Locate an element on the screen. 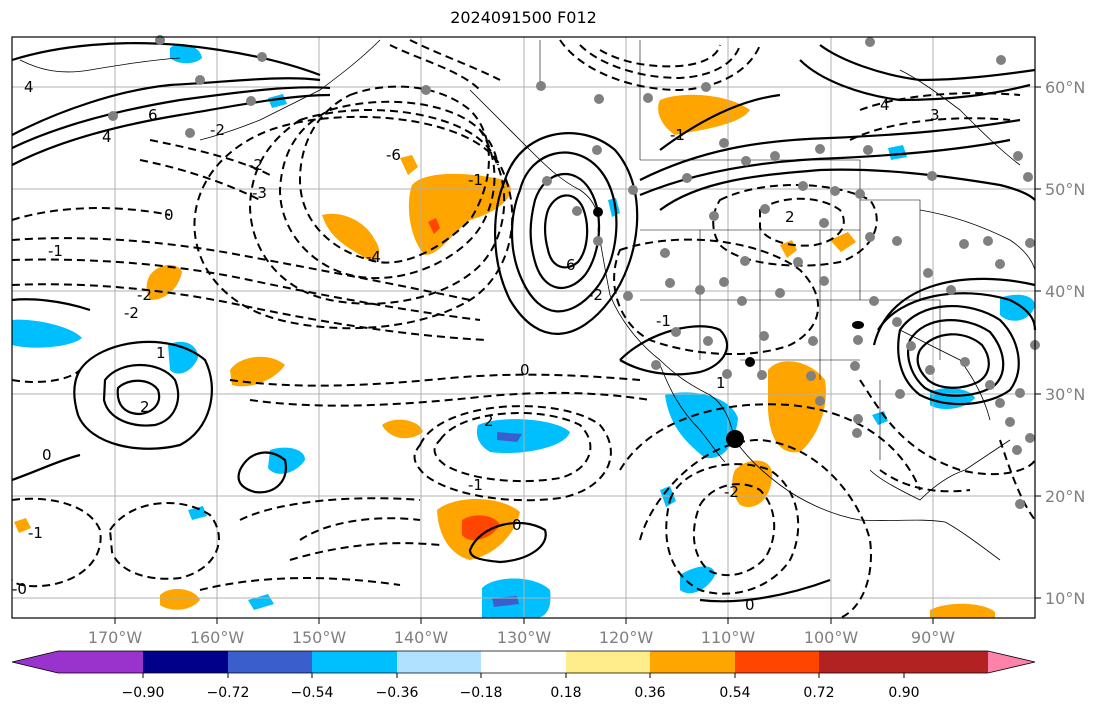 The height and width of the screenshot is (712, 1105). contour-label: -0 is located at coordinates (19, 589).